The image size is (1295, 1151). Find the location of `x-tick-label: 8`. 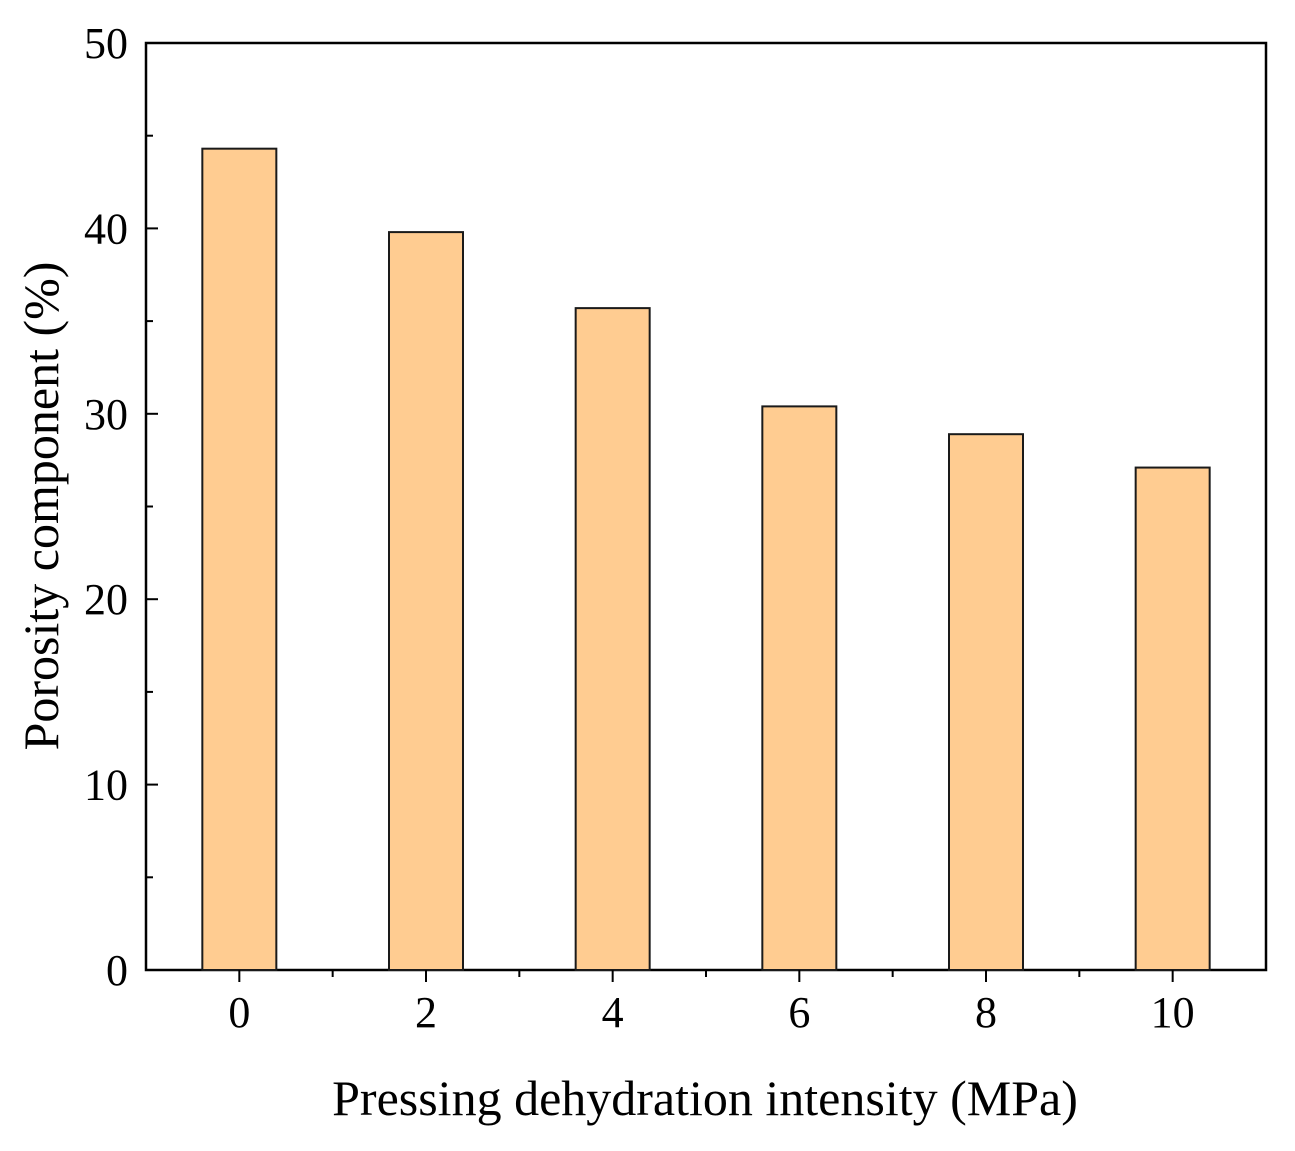

x-tick-label: 8 is located at coordinates (986, 1012).